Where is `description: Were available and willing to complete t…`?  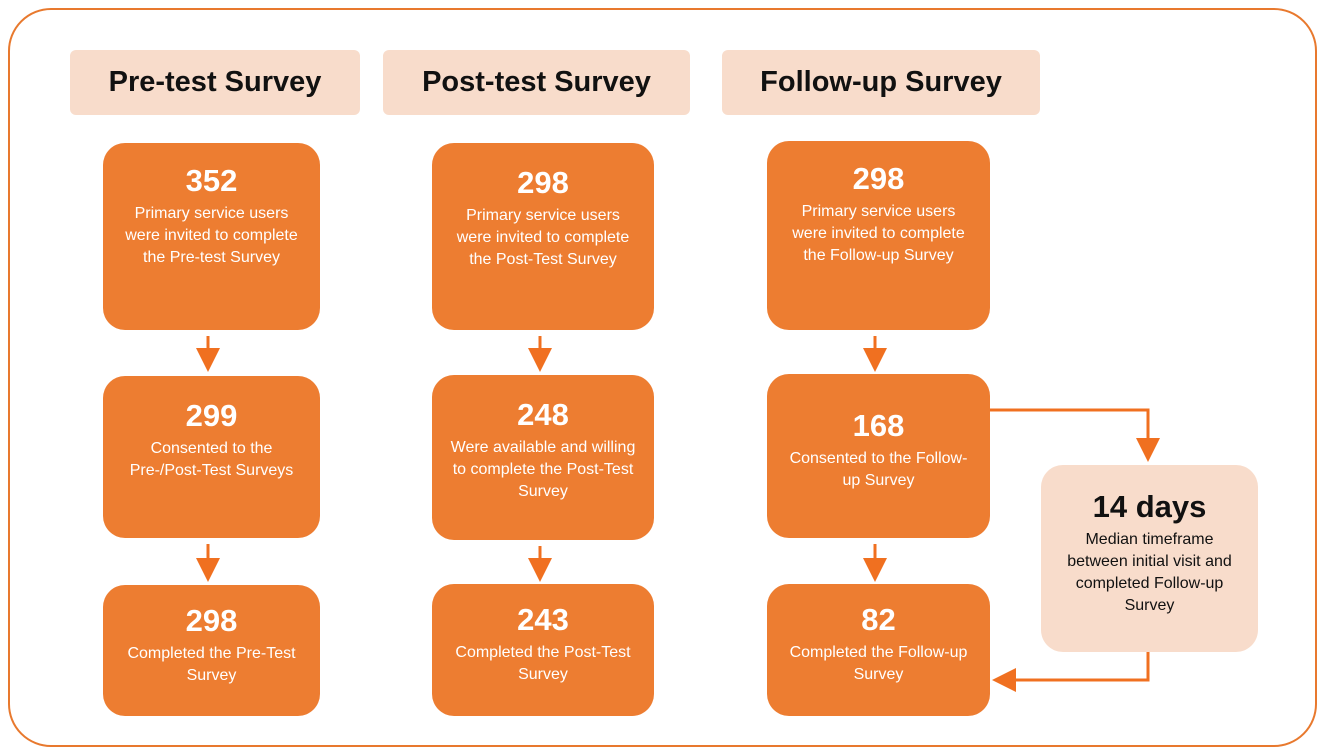 description: Were available and willing to complete t… is located at coordinates (543, 469).